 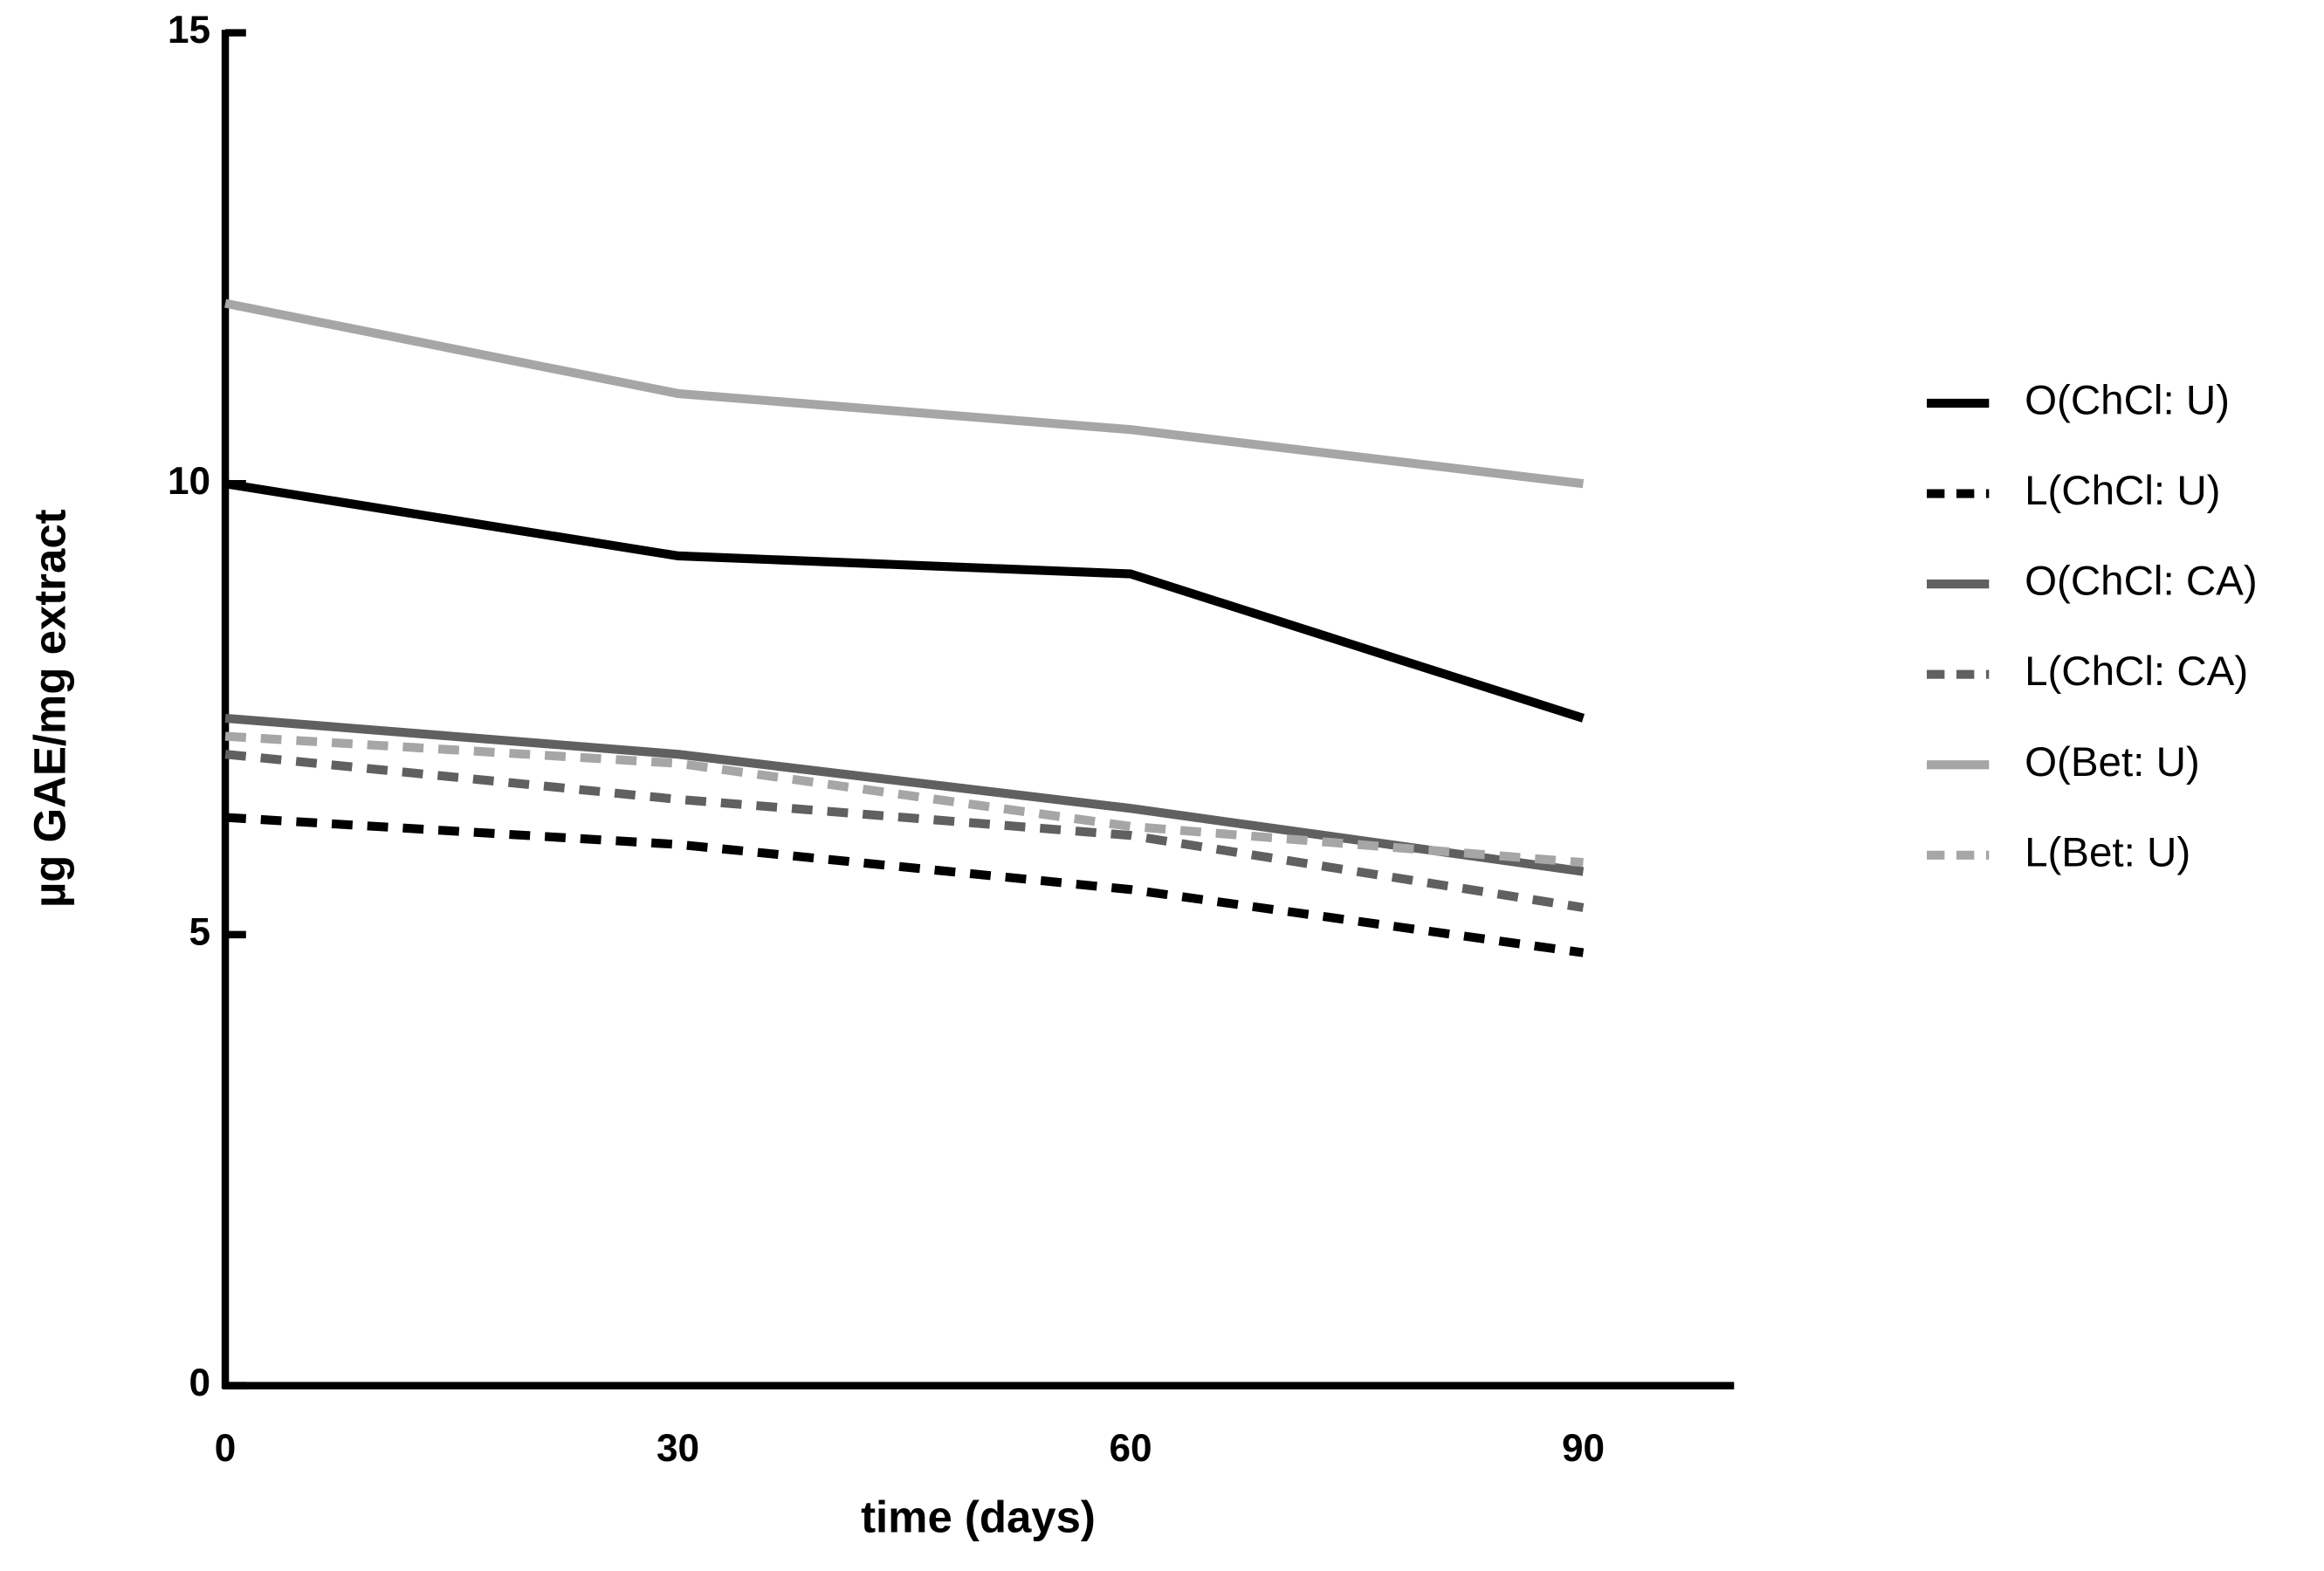 I want to click on y-tick-label: 0, so click(x=200, y=1383).